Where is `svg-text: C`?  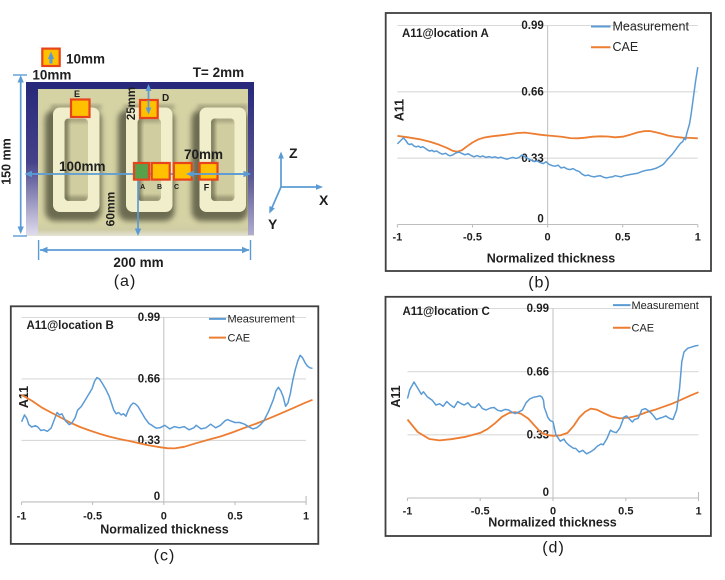 svg-text: C is located at coordinates (176, 187).